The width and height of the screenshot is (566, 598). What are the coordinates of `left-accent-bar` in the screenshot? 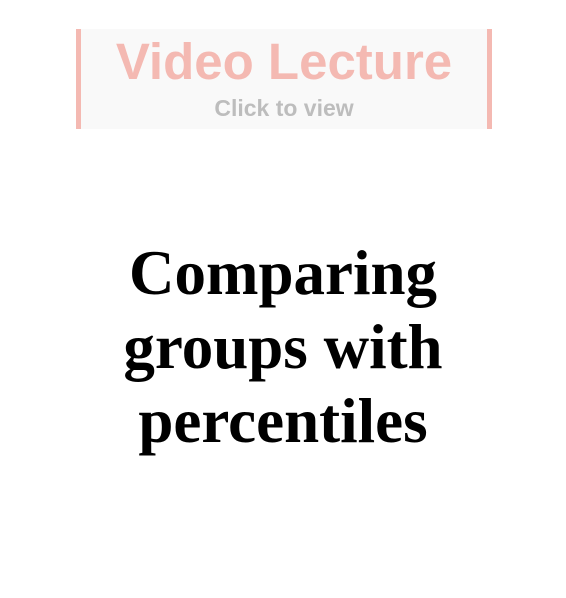 It's located at (78, 79).